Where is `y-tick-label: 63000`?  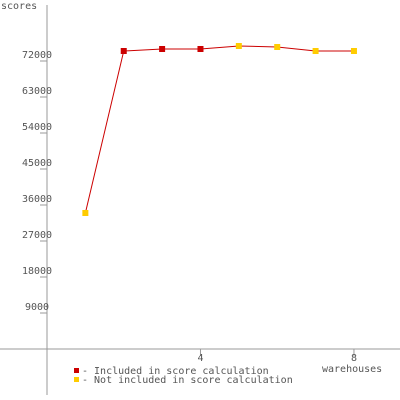 y-tick-label: 63000 is located at coordinates (37, 91).